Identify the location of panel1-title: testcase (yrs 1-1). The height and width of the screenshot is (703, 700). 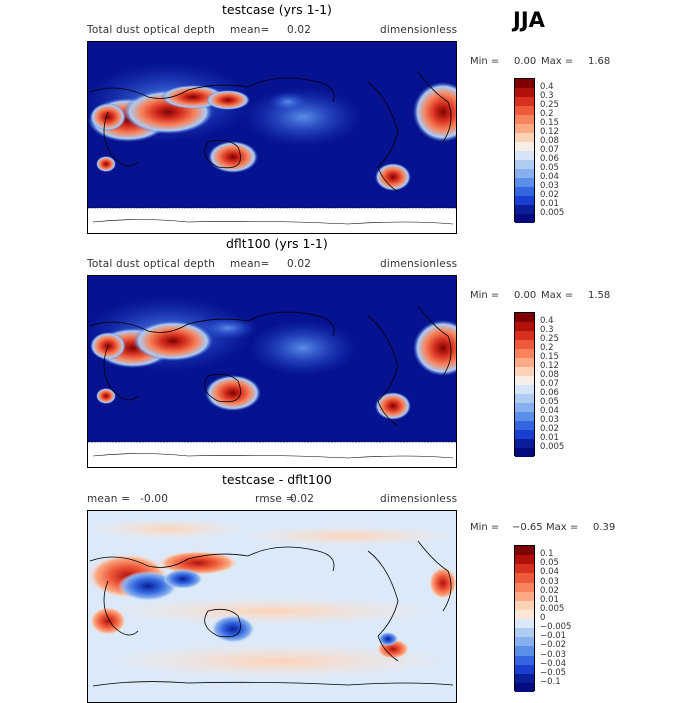
(277, 9).